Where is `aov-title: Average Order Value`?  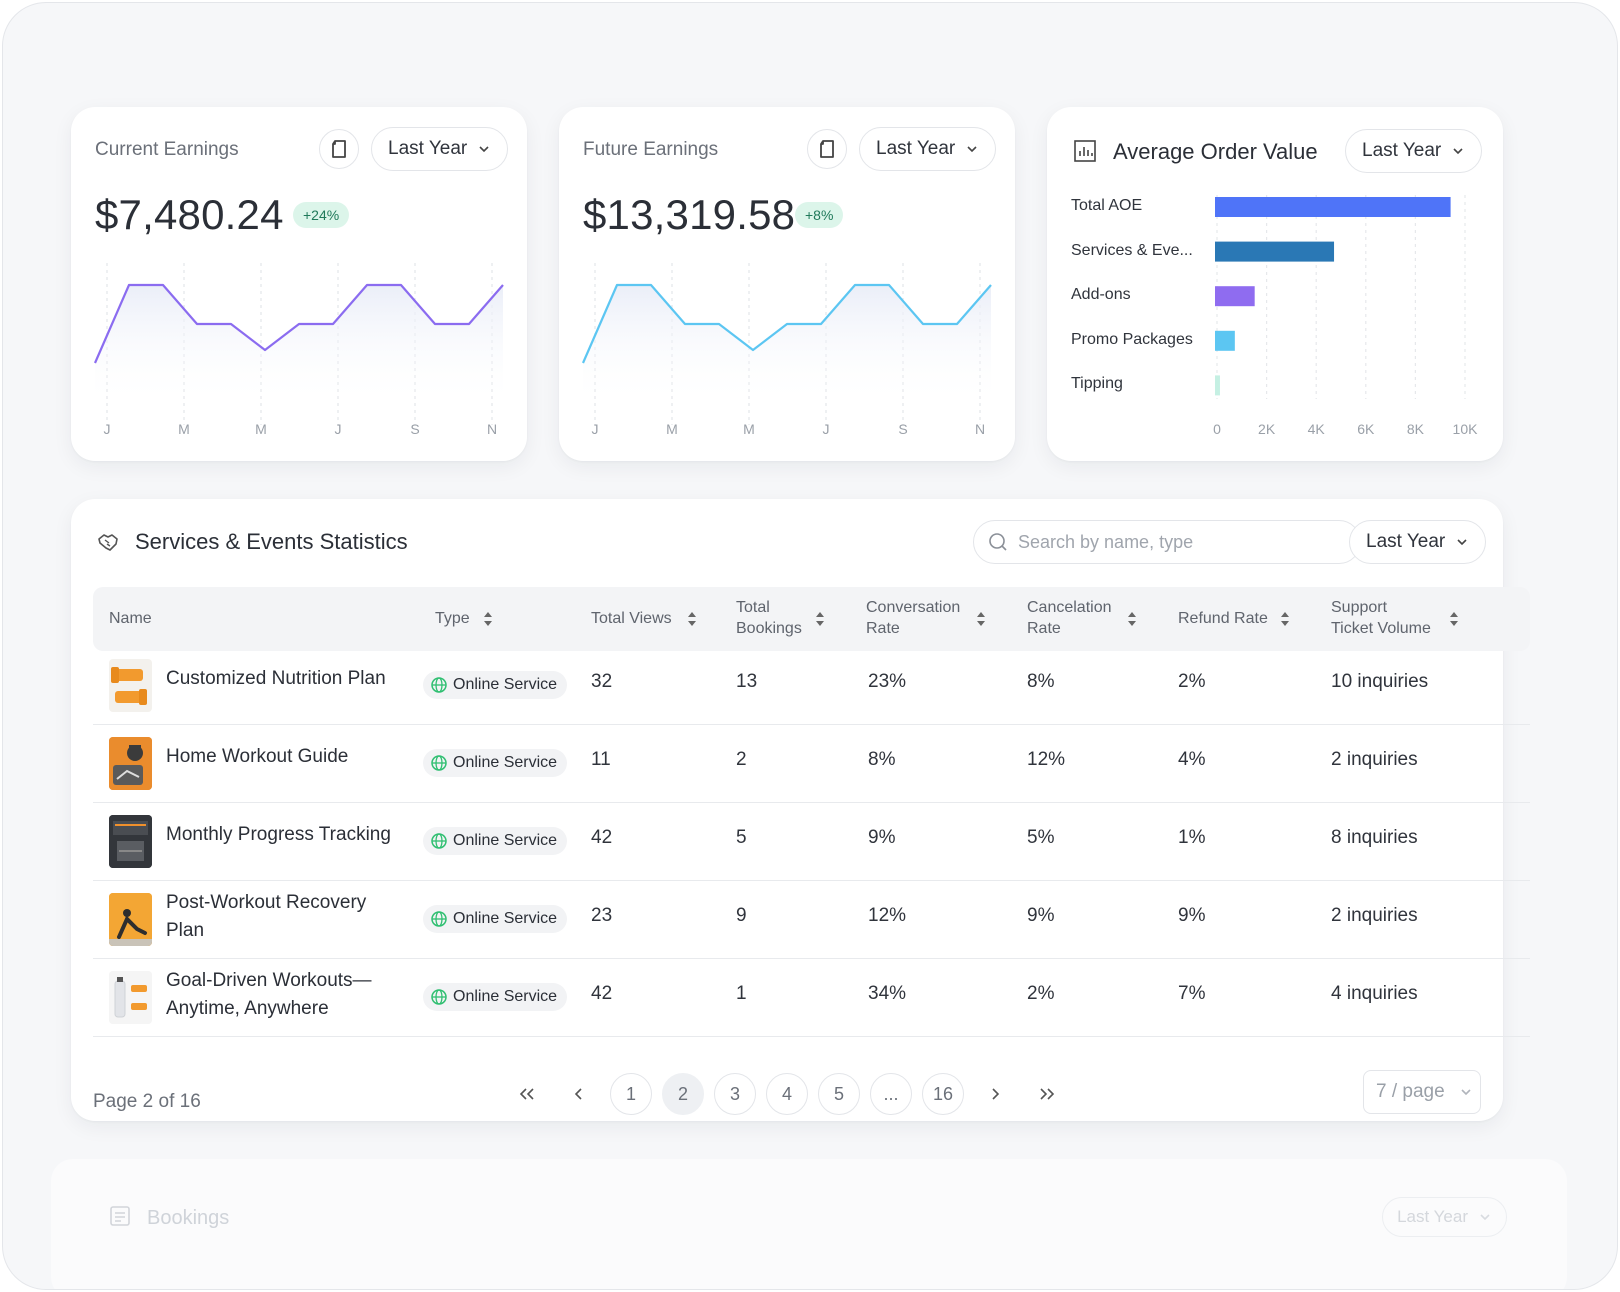 aov-title: Average Order Value is located at coordinates (1215, 151).